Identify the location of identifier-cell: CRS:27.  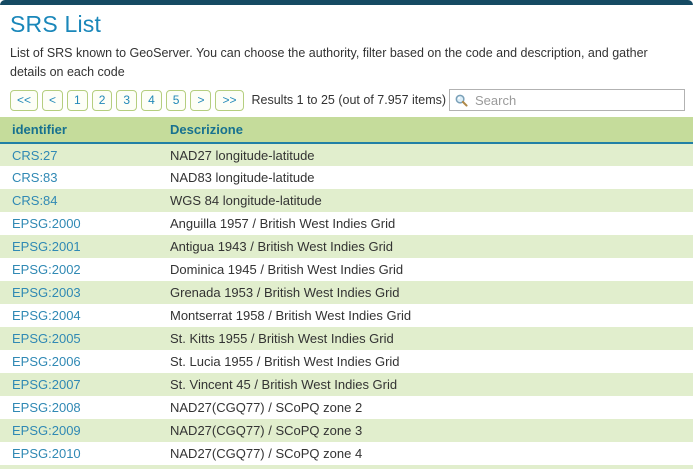
(79, 154).